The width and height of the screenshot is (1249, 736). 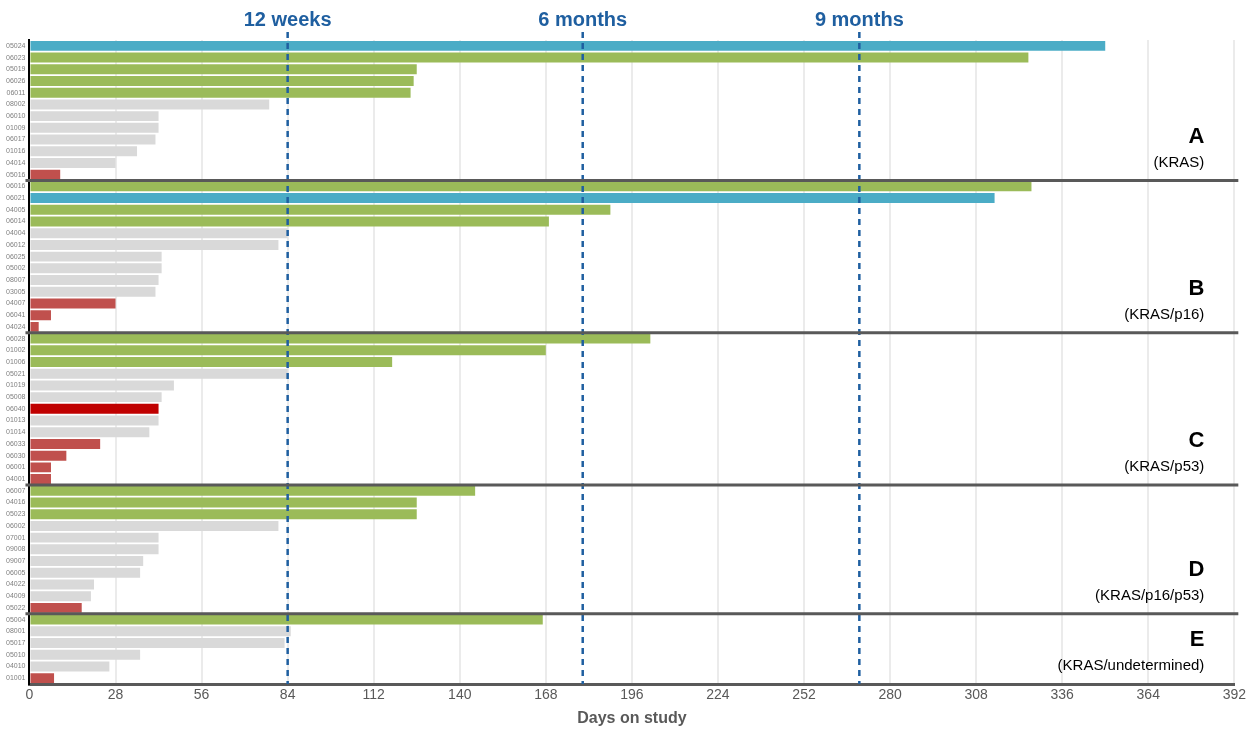 I want to click on x-tick-label: 0, so click(x=29, y=694).